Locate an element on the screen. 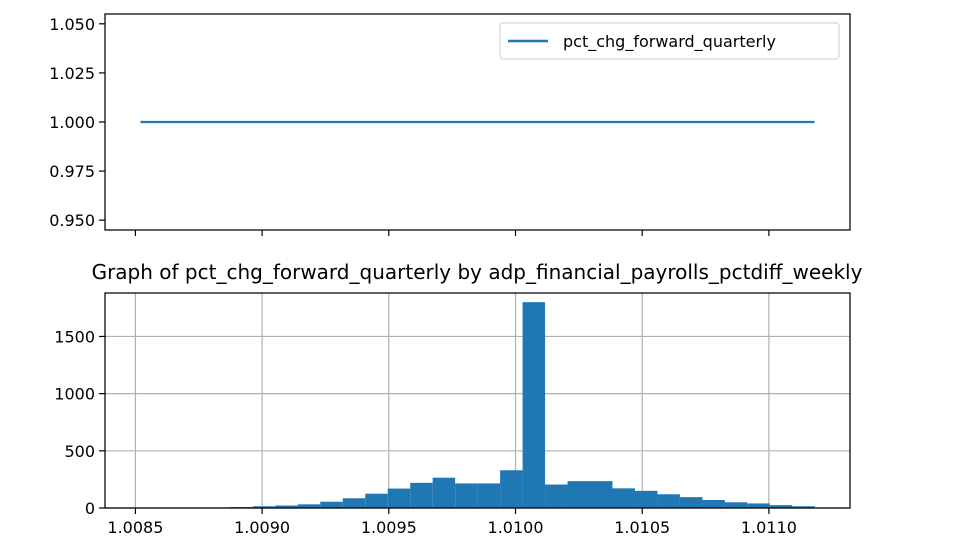  y-tick-label: 0.950 is located at coordinates (72, 220).